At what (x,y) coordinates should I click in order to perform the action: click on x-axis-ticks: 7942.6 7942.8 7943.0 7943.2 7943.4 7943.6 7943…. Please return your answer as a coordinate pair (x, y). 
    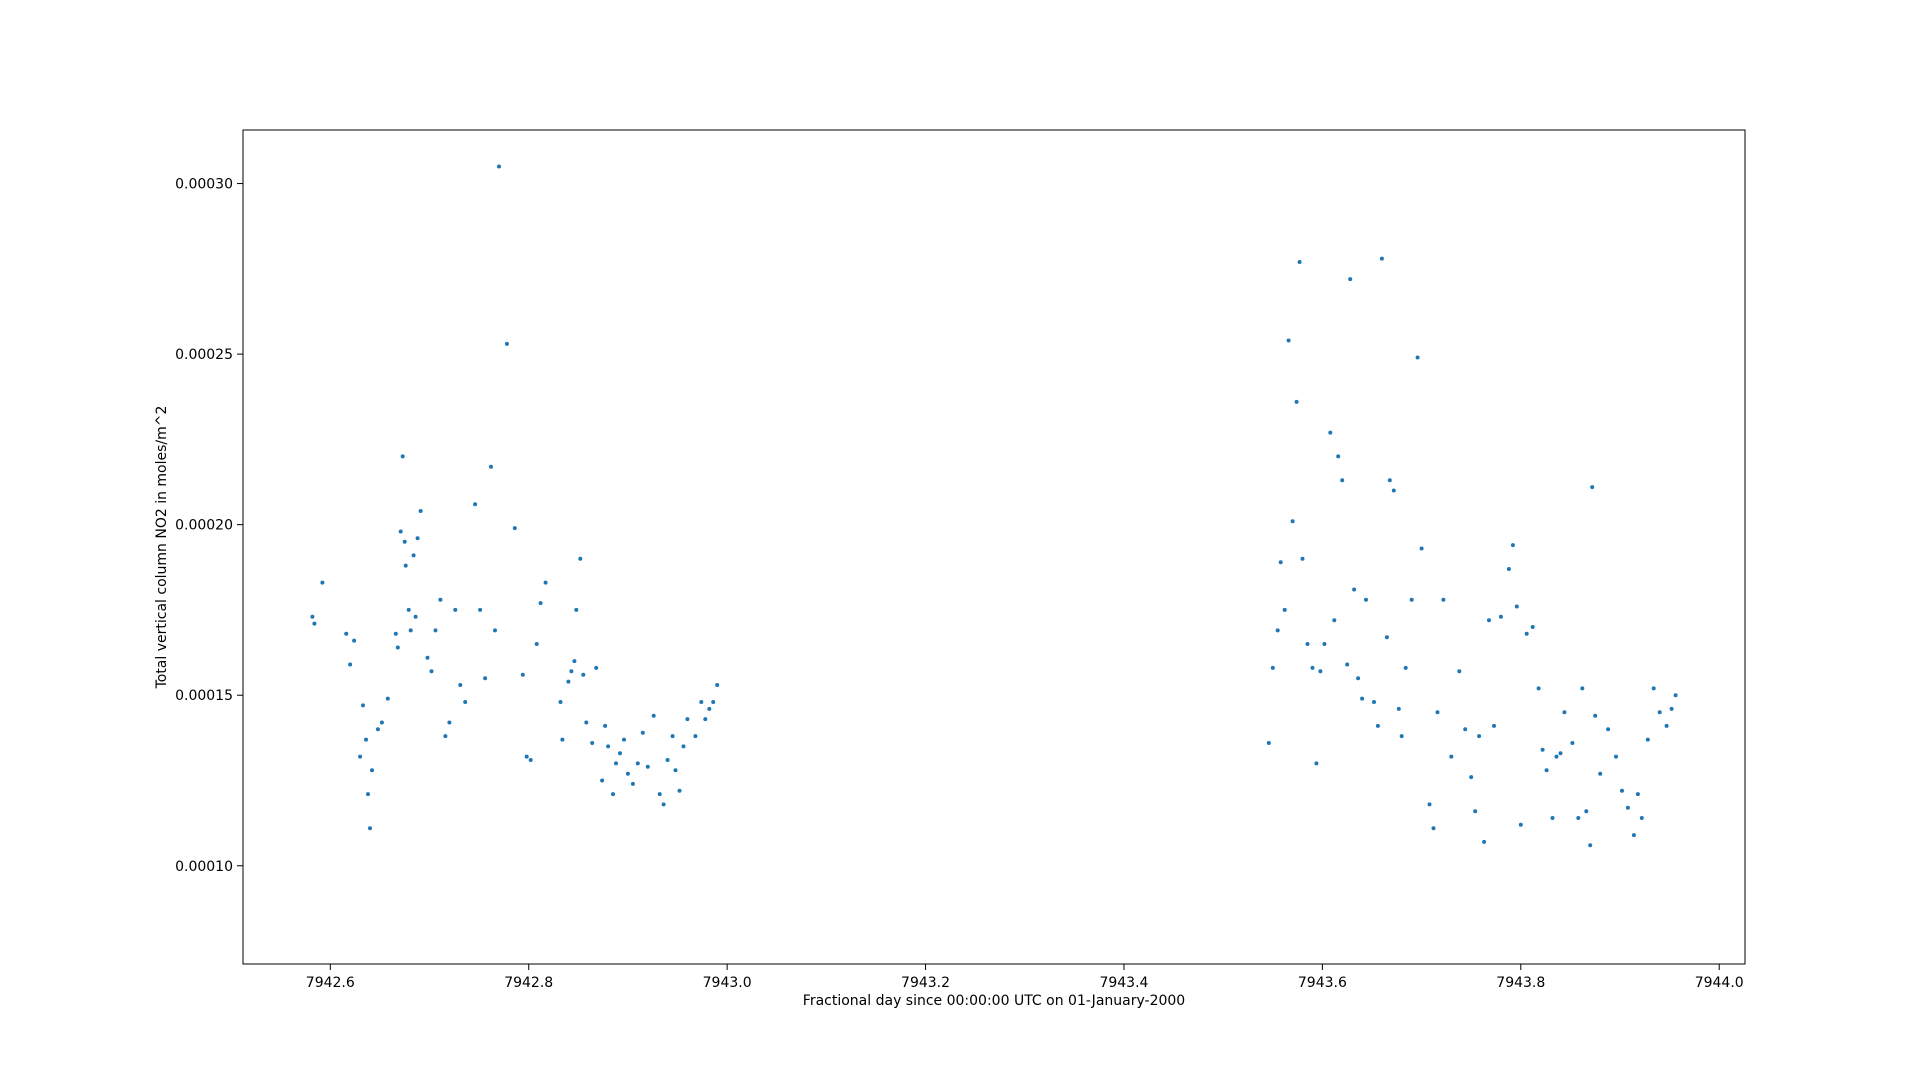
    Looking at the image, I should click on (1025, 977).